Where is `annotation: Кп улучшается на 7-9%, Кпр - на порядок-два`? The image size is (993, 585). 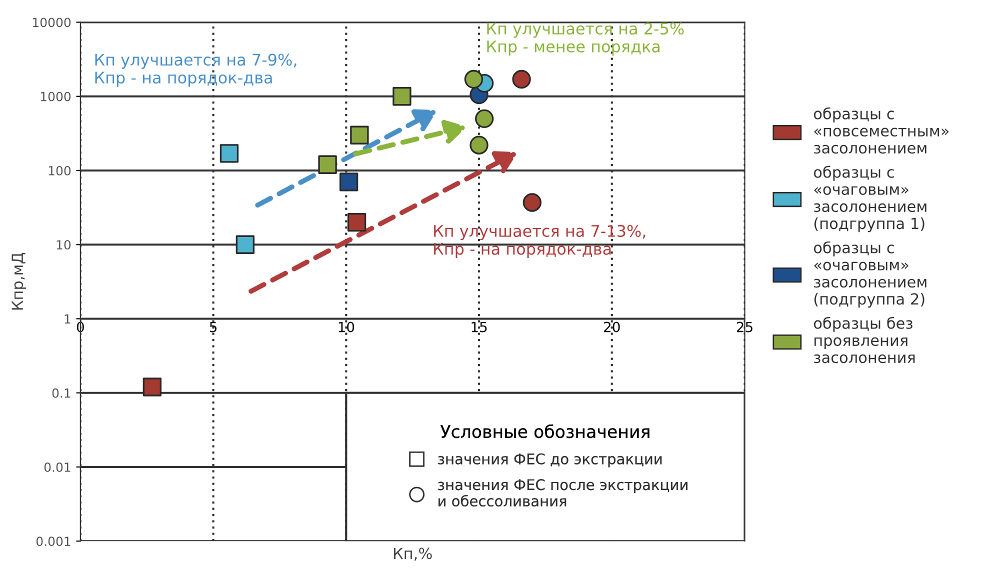
annotation: Кп улучшается на 7-9%, Кпр - на порядок-два is located at coordinates (195, 70).